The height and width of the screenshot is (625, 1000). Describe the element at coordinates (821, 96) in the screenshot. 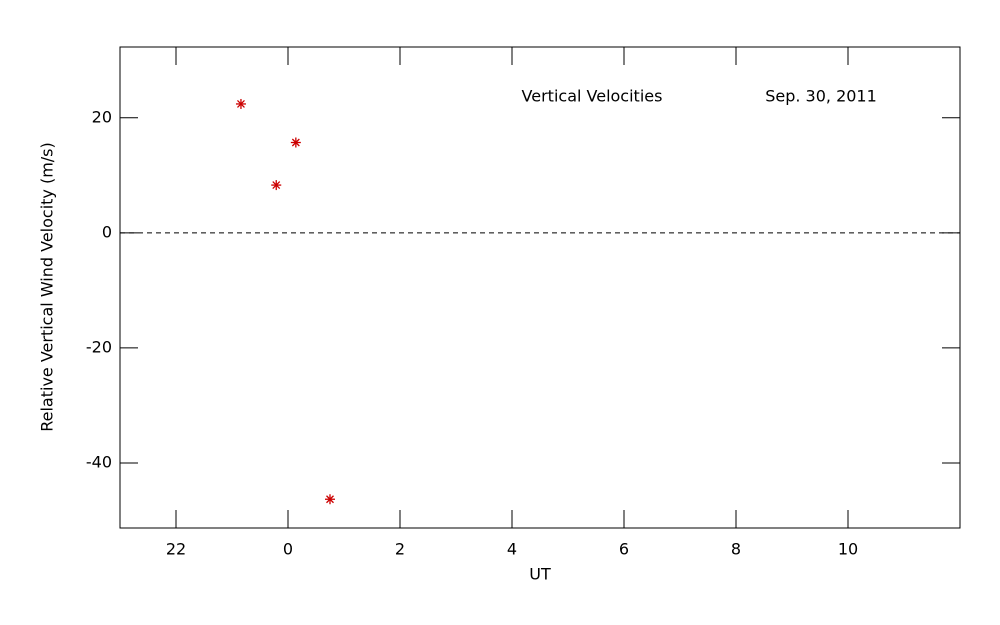

I see `annotation: Sep. 30, 2011` at that location.